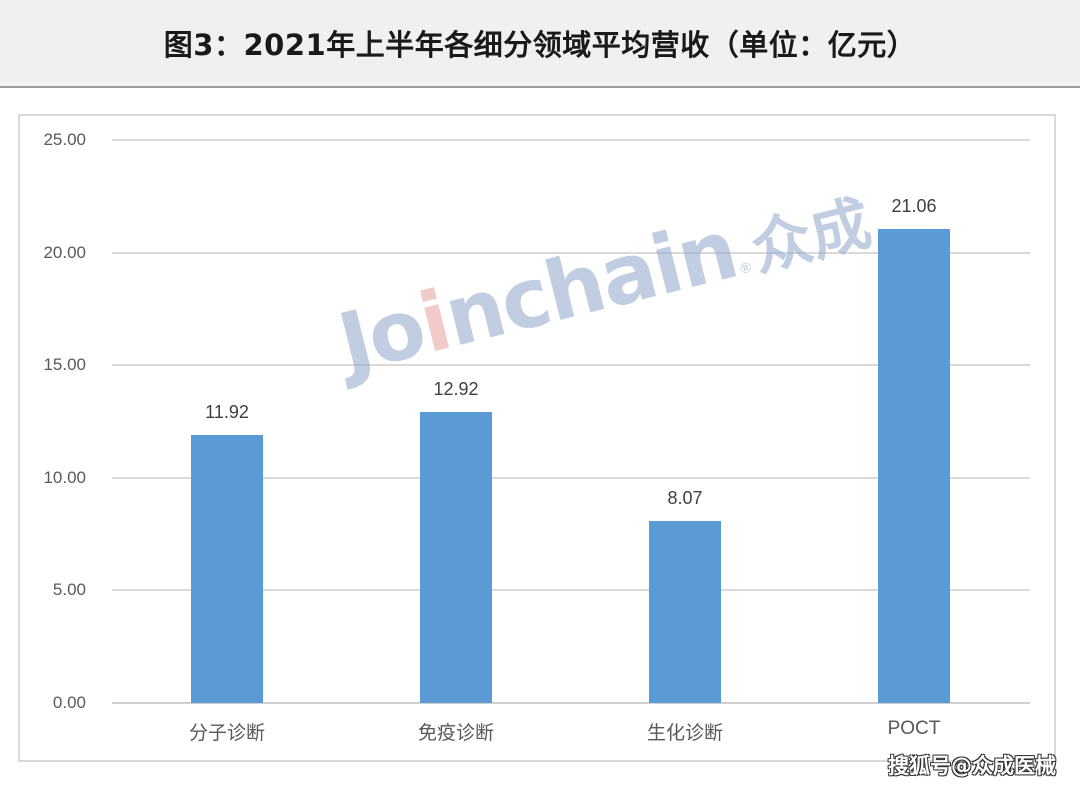 Image resolution: width=1080 pixels, height=787 pixels. I want to click on source-tag: 搜狐号@众成医械, so click(972, 766).